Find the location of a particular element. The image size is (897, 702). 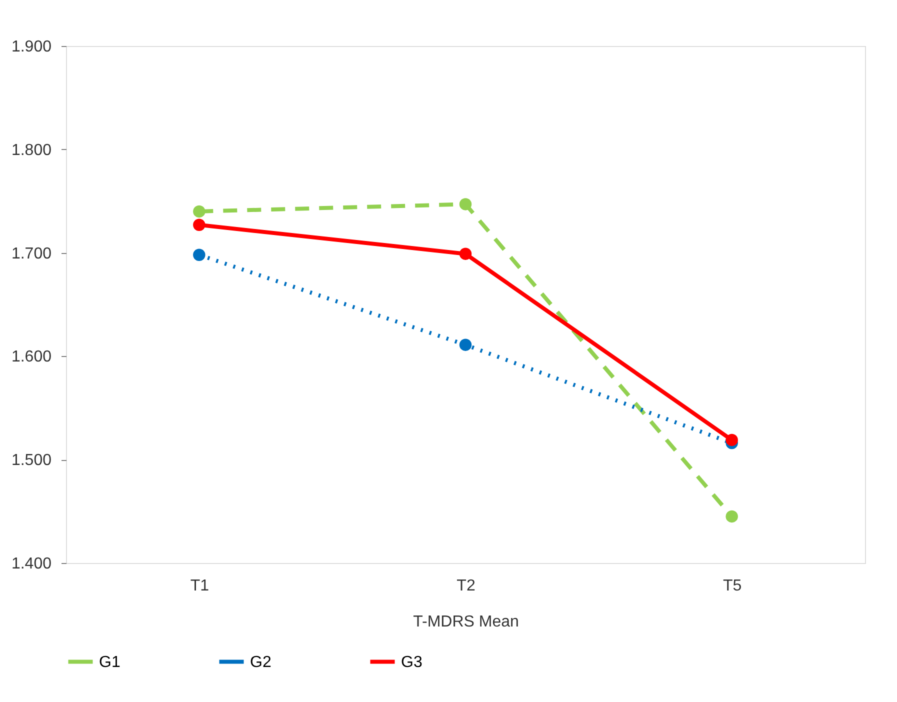

x-tick-label: T5 is located at coordinates (732, 586).